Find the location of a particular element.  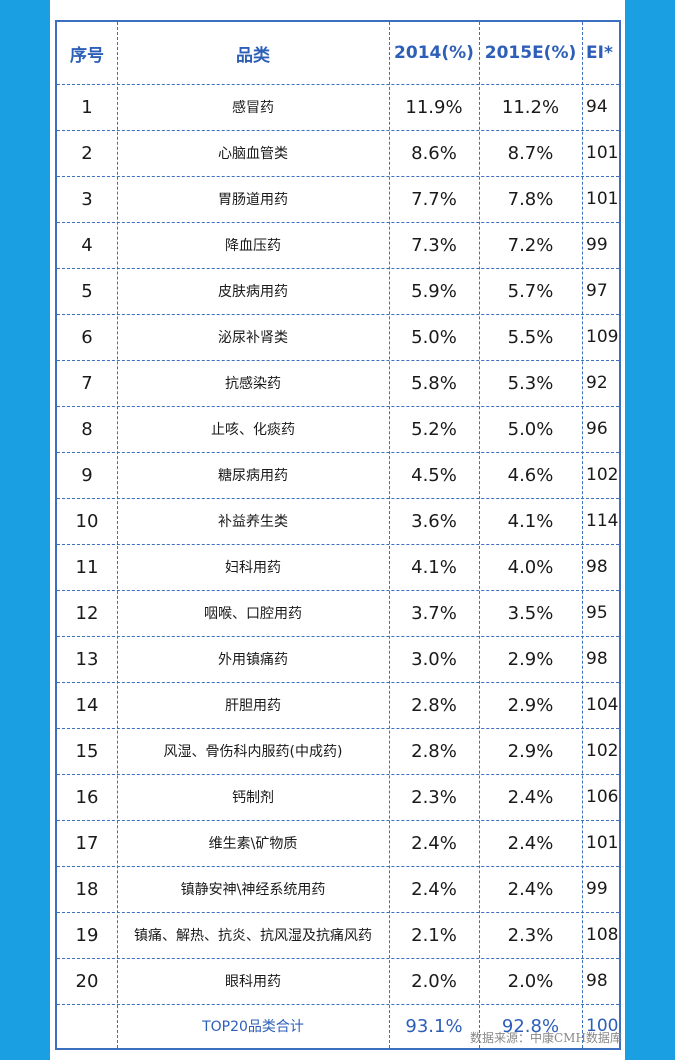

table-row-7-category: 抗感染药 is located at coordinates (253, 384).